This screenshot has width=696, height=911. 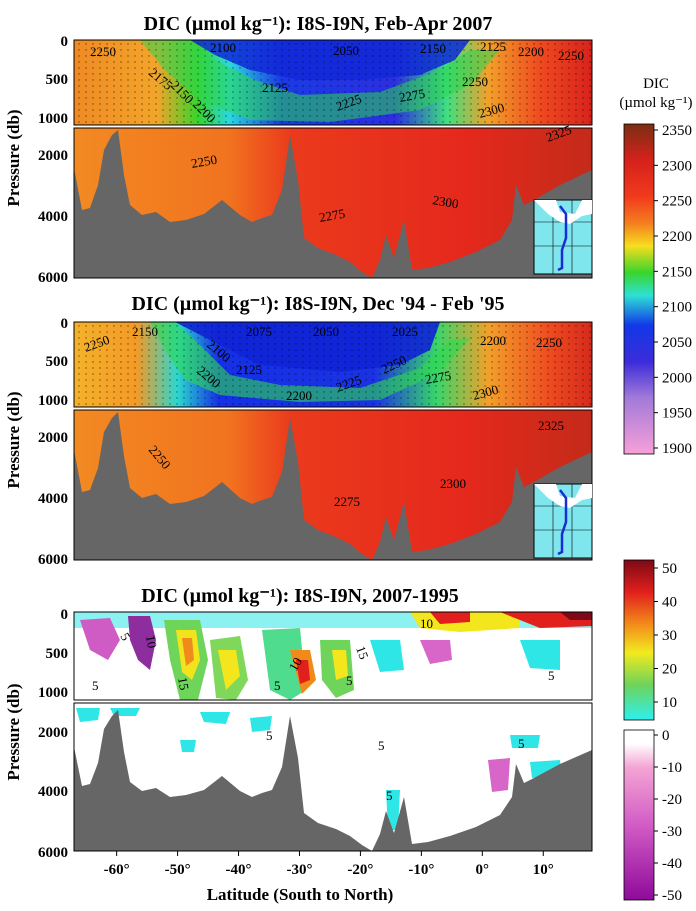 What do you see at coordinates (677, 237) in the screenshot?
I see `dic-colorbar-tick: 2200` at bounding box center [677, 237].